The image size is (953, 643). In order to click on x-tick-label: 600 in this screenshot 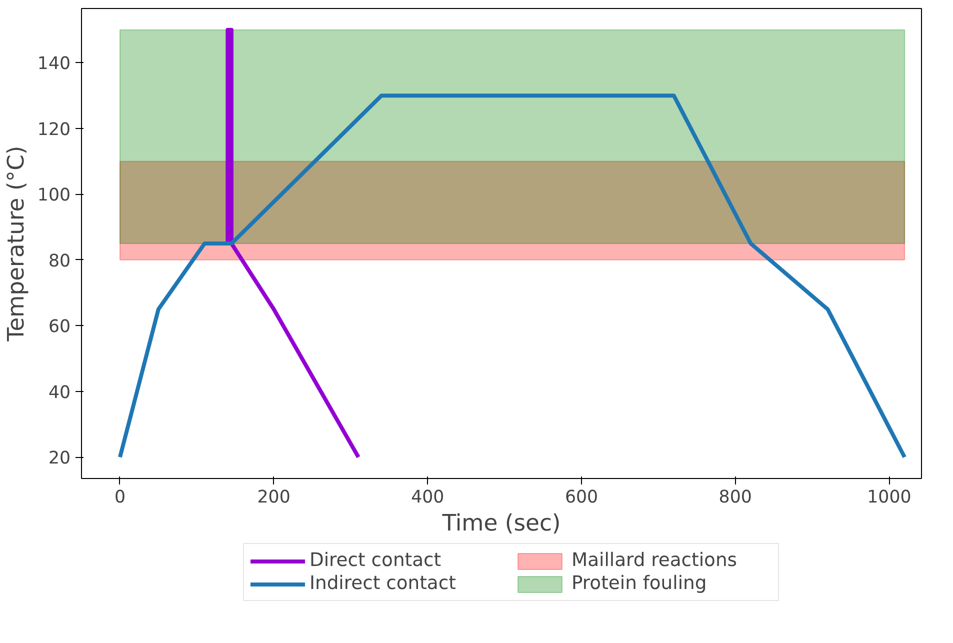, I will do `click(581, 498)`.